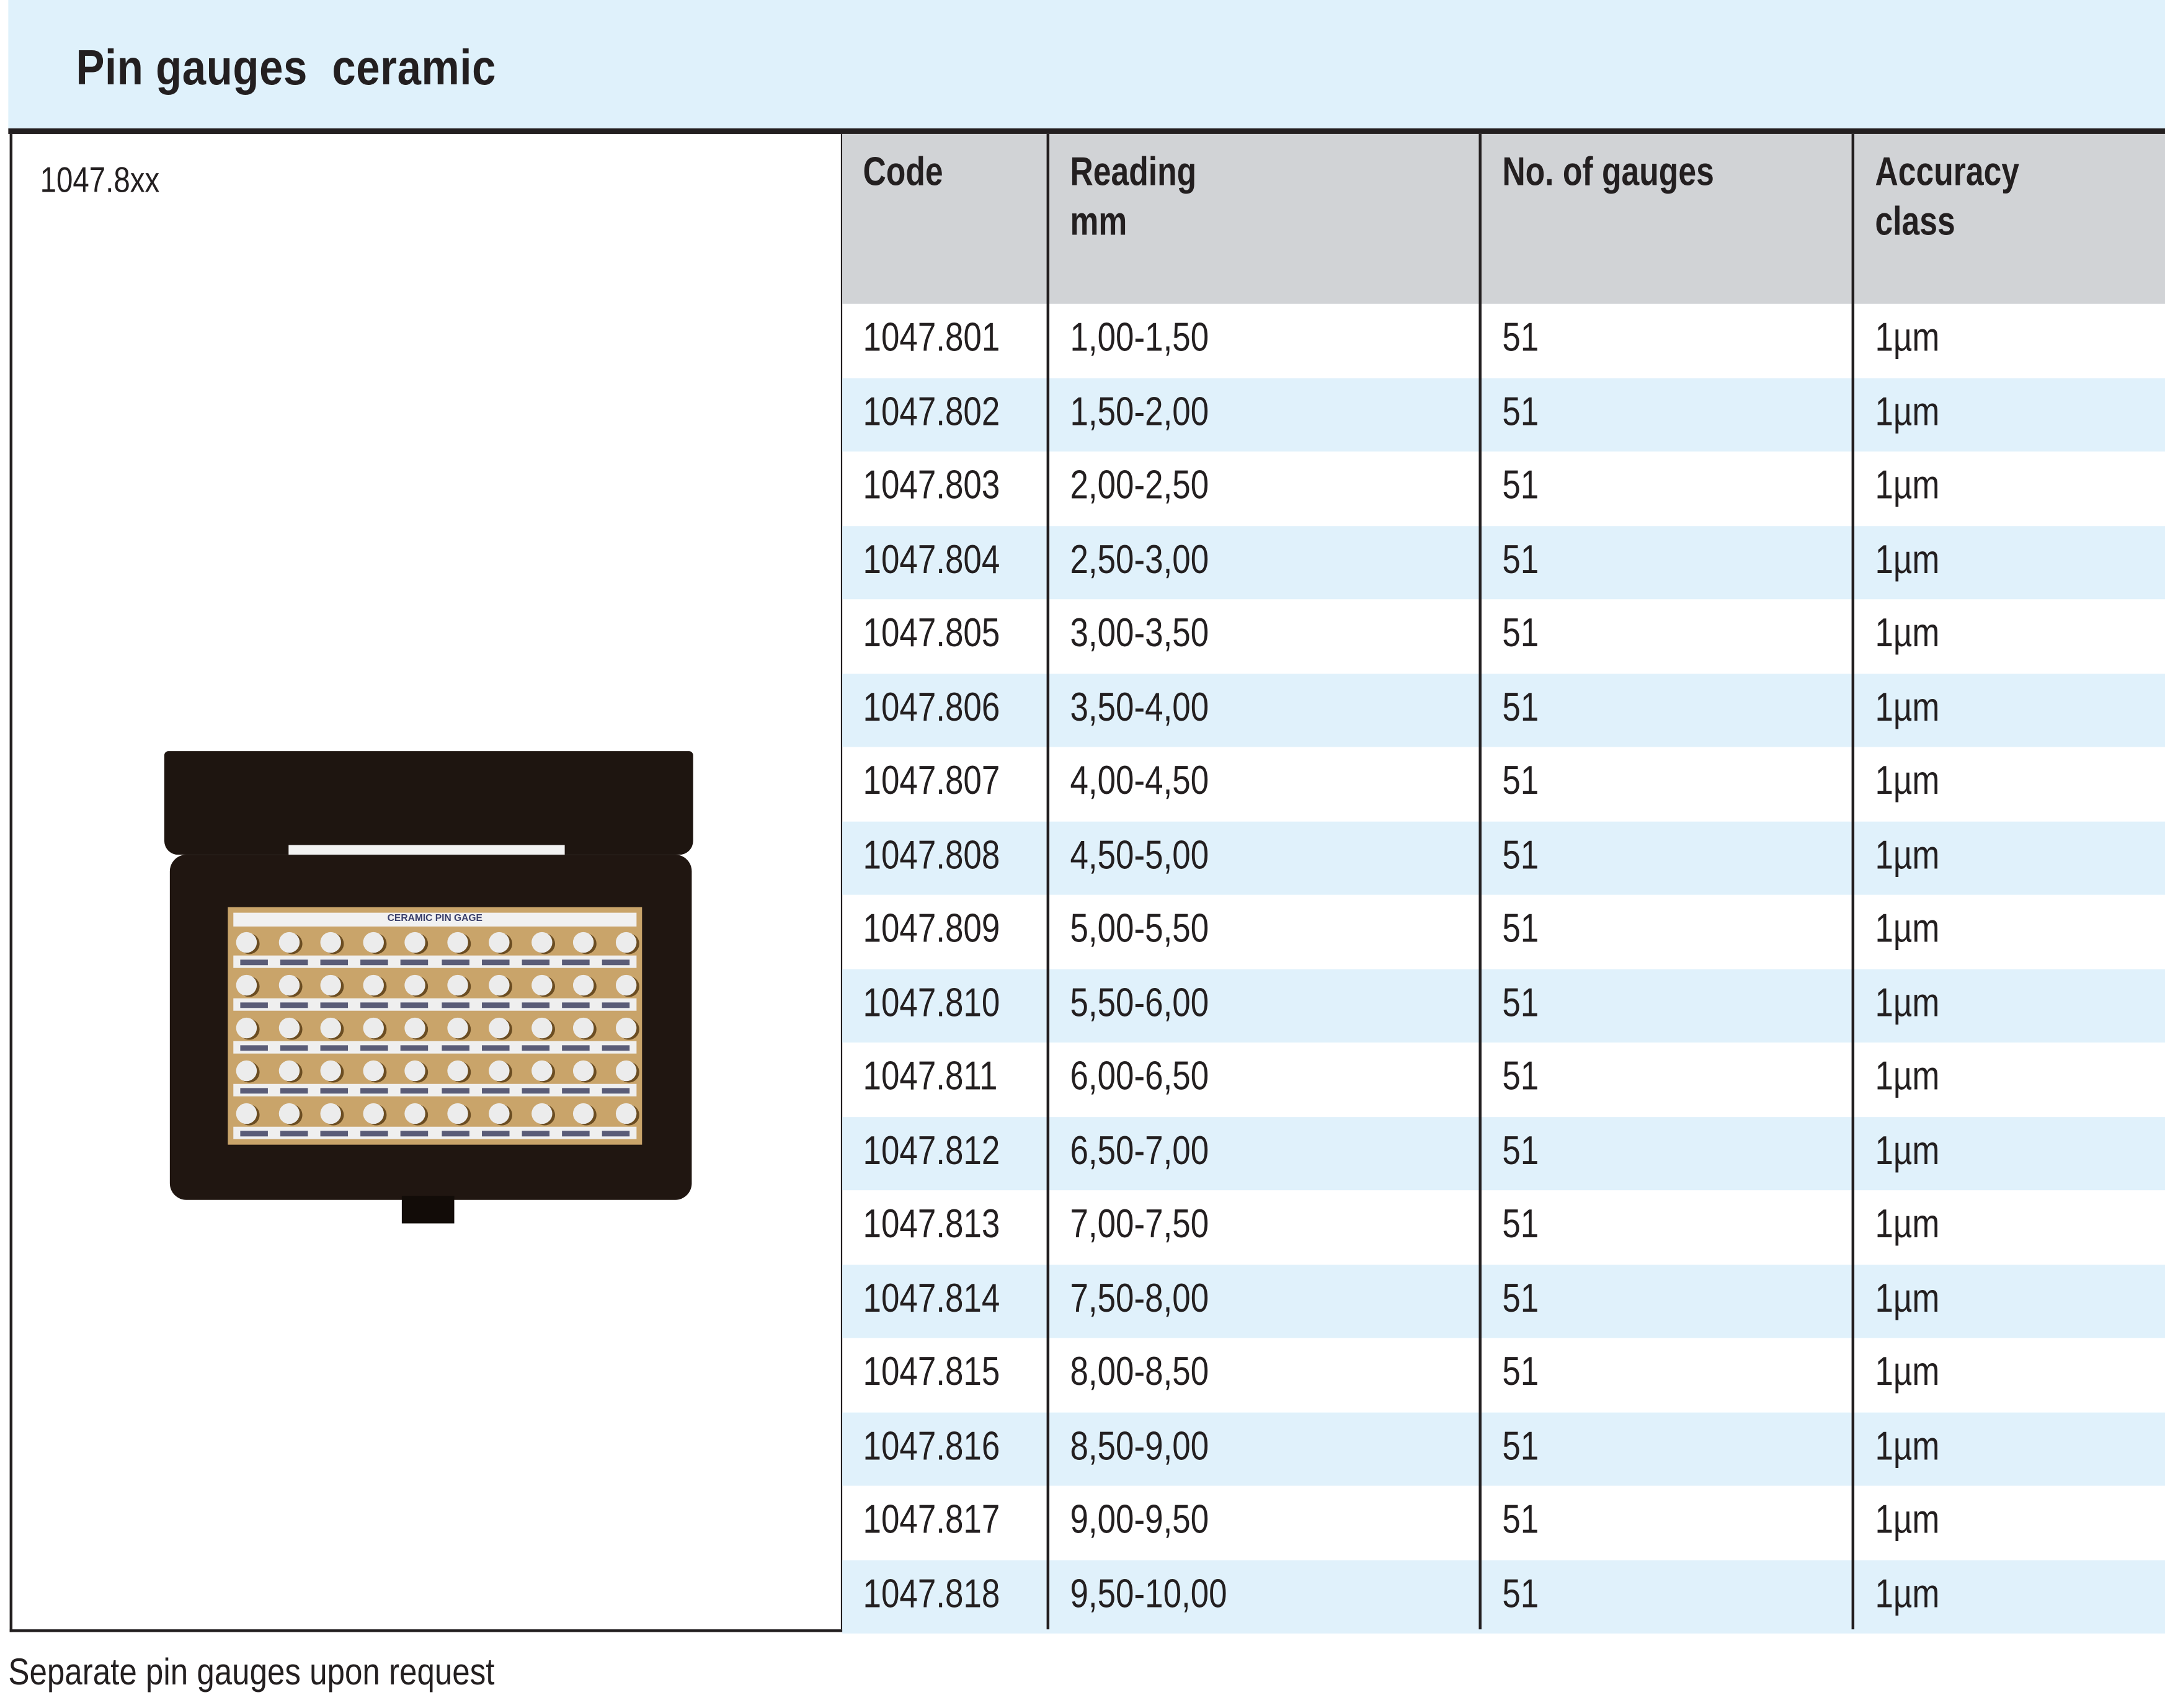 The image size is (2165, 1708). Describe the element at coordinates (1139, 781) in the screenshot. I see `cell-reading: 4,00-4,50` at that location.